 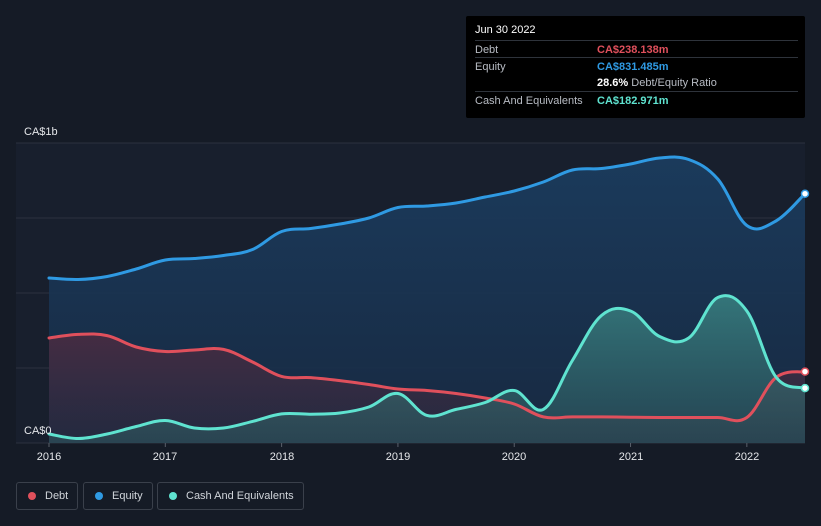 What do you see at coordinates (805, 371) in the screenshot?
I see `debt-endpoint-marker` at bounding box center [805, 371].